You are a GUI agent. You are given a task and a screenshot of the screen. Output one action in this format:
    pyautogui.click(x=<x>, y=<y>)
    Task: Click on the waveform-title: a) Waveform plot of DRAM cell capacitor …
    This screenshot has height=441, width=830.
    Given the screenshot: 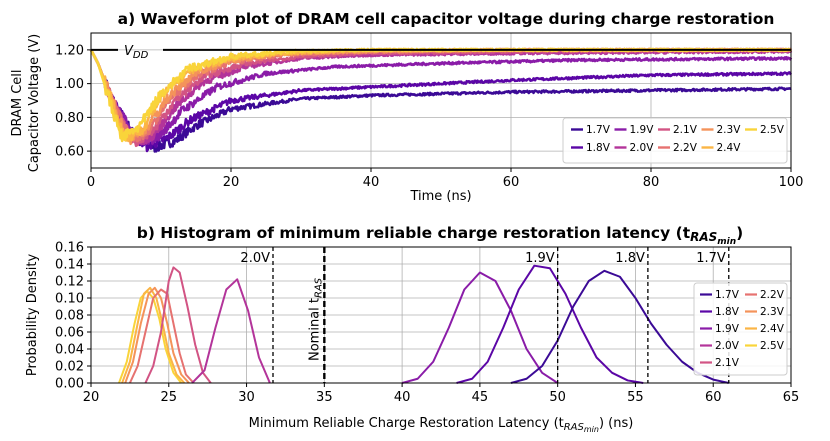 What is the action you would take?
    pyautogui.click(x=446, y=19)
    